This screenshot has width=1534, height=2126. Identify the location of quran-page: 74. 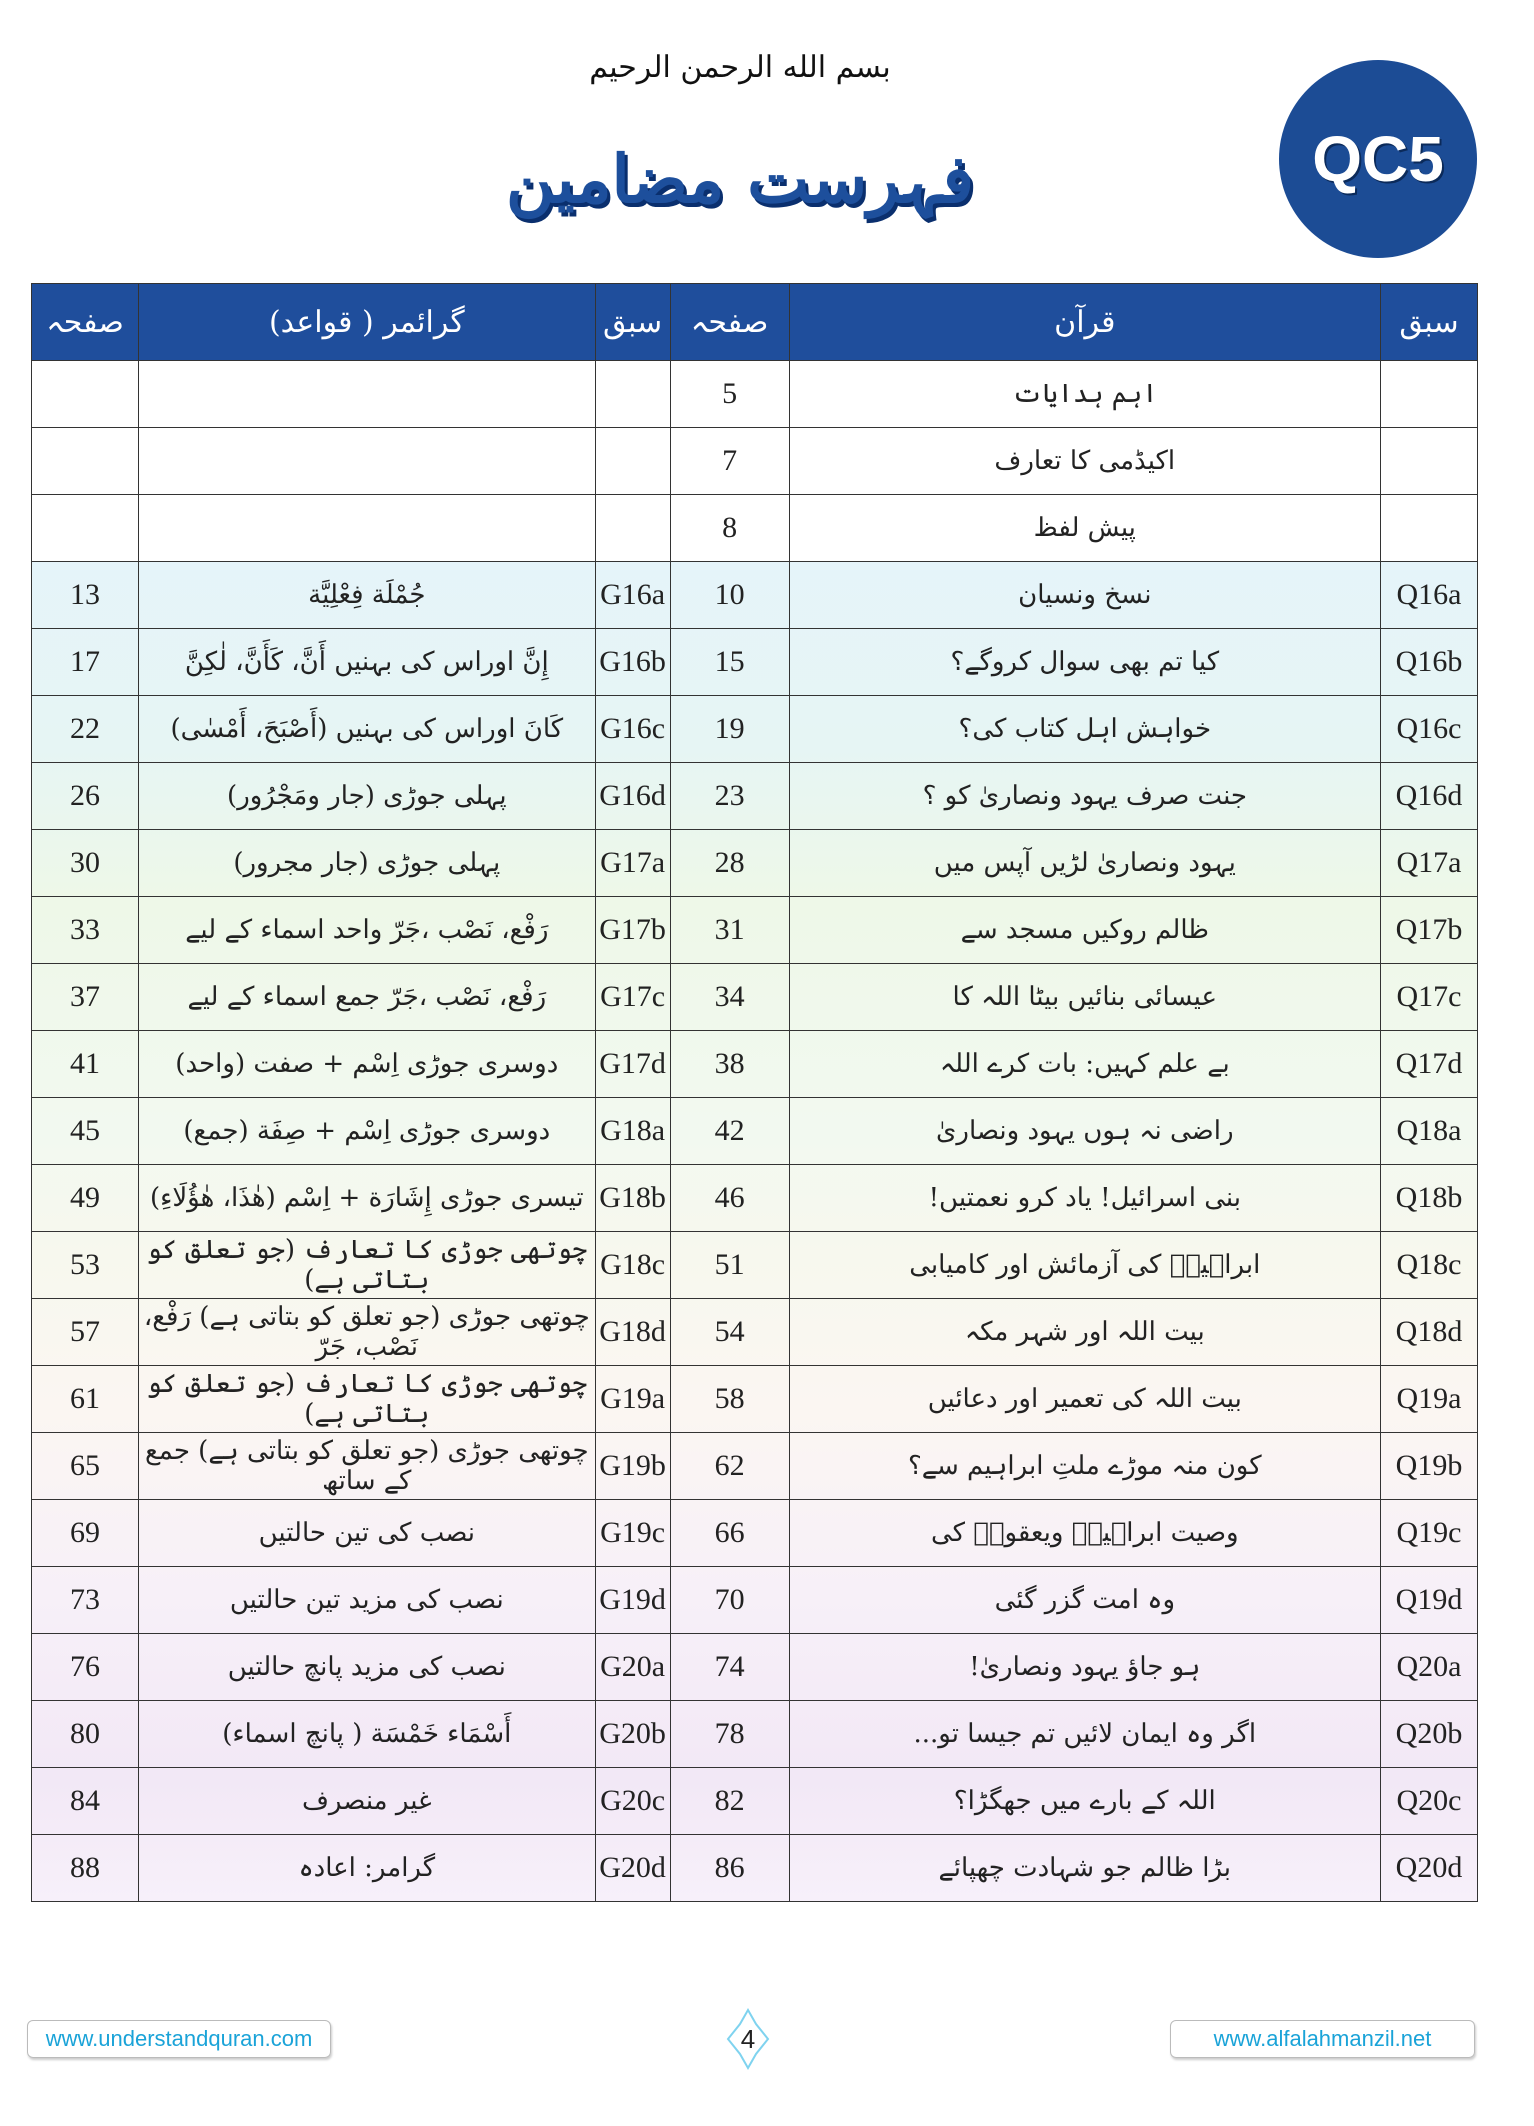
(729, 1667).